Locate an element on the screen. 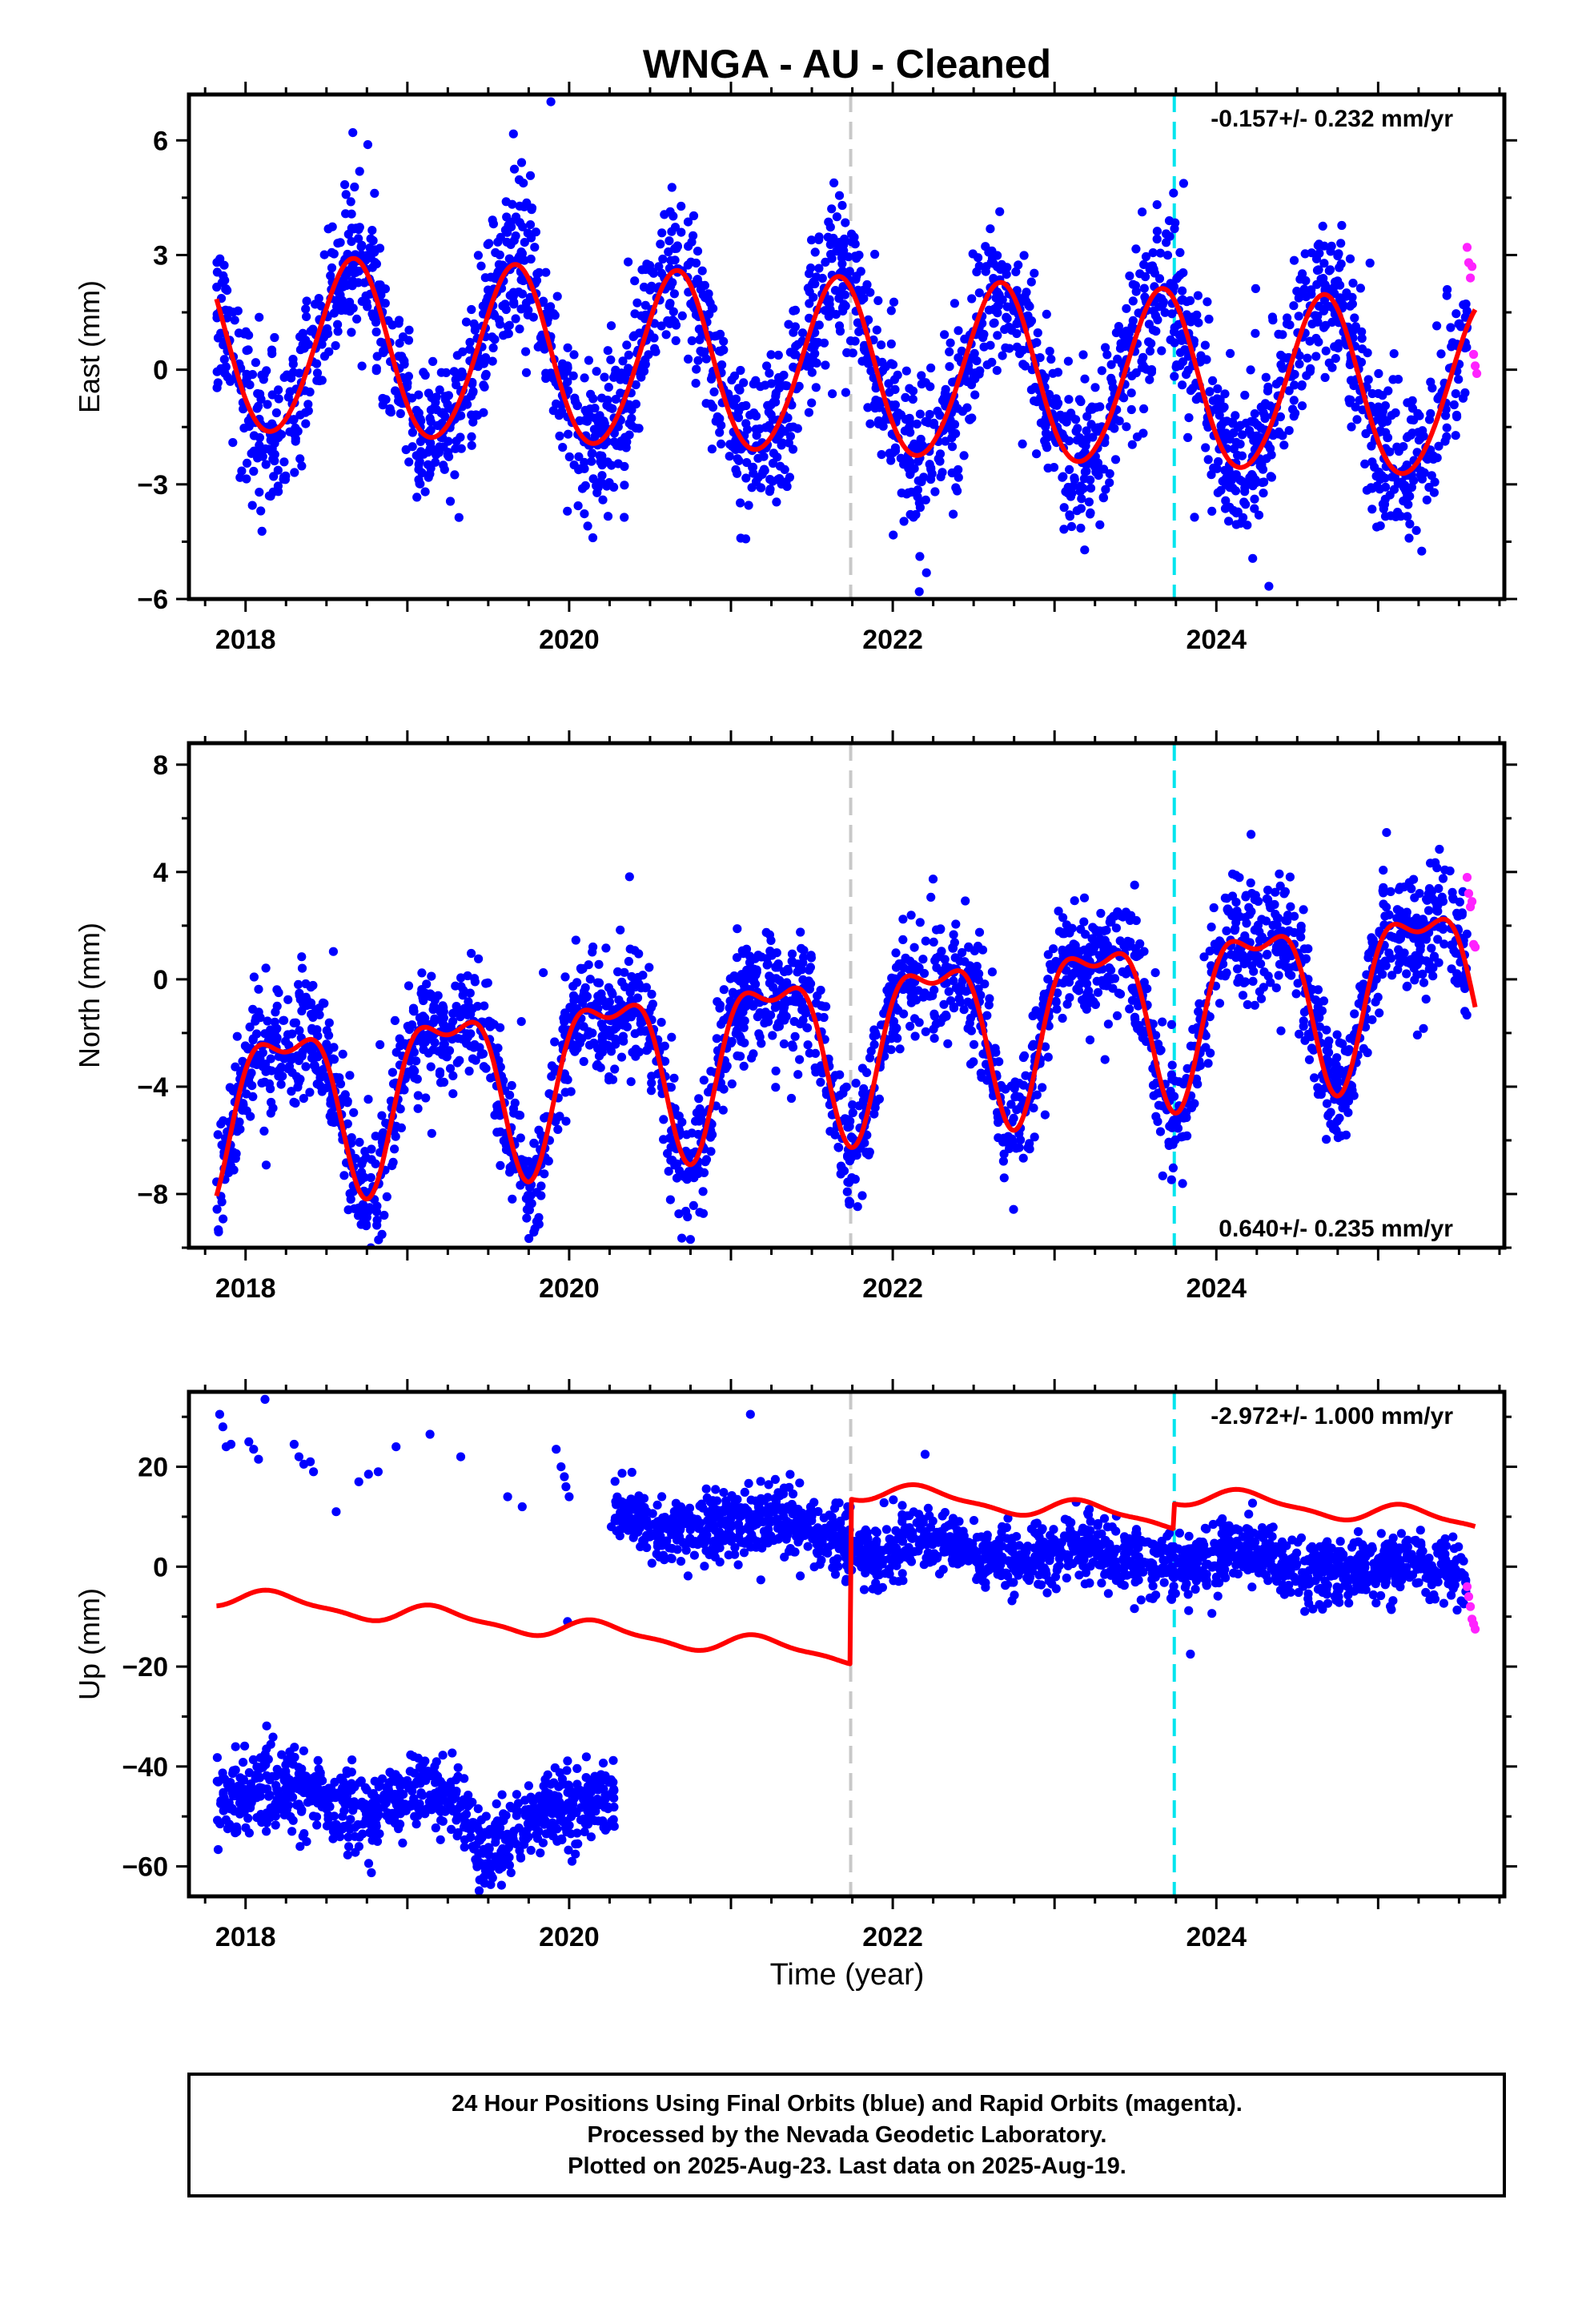 This screenshot has width=1582, height=2324. rapid-point is located at coordinates (1471, 278).